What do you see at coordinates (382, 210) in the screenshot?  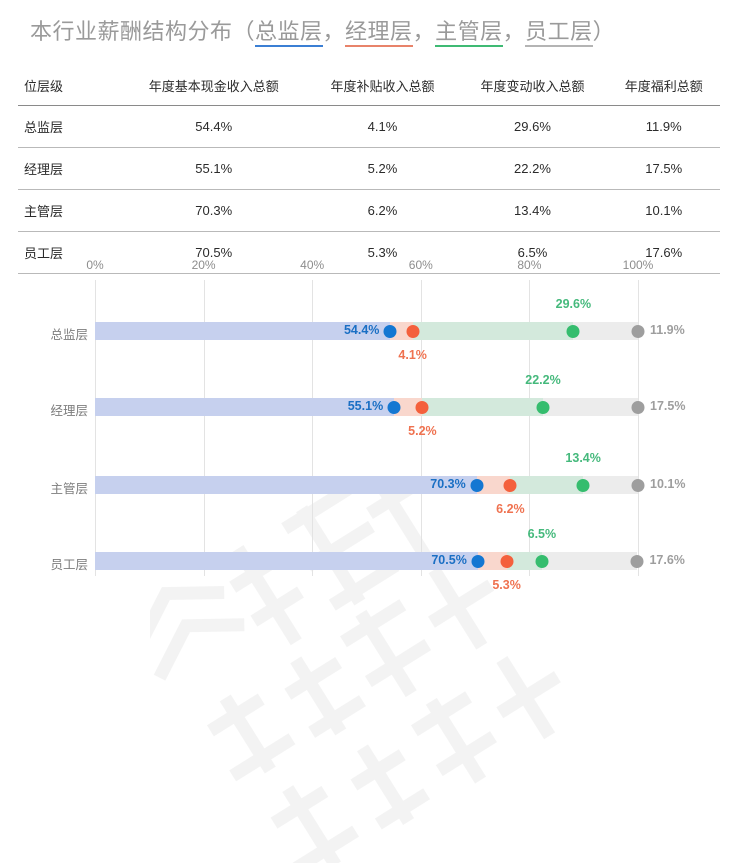 I see `table-cell-allowance: 6.2%` at bounding box center [382, 210].